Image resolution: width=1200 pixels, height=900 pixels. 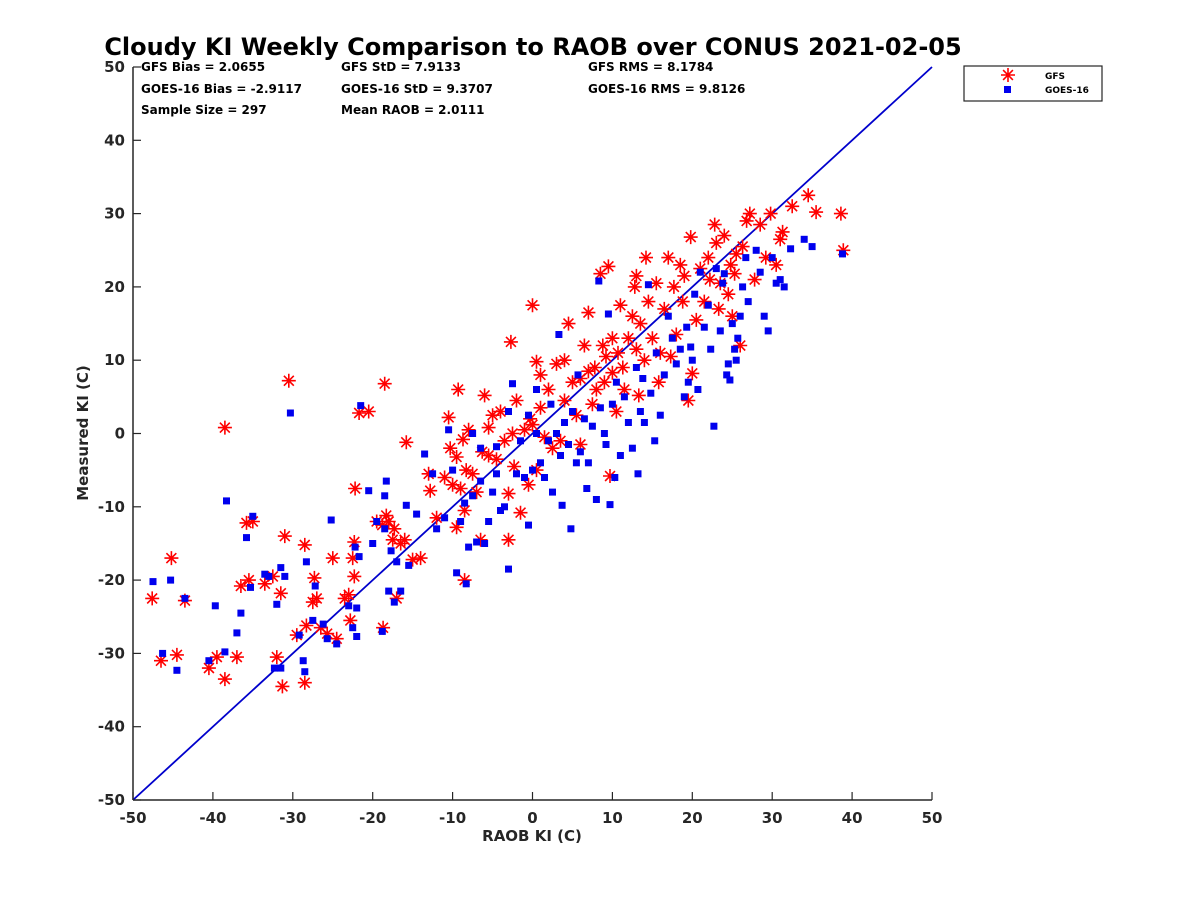 I want to click on y-axis-label: Measured KI (C), so click(x=83, y=433).